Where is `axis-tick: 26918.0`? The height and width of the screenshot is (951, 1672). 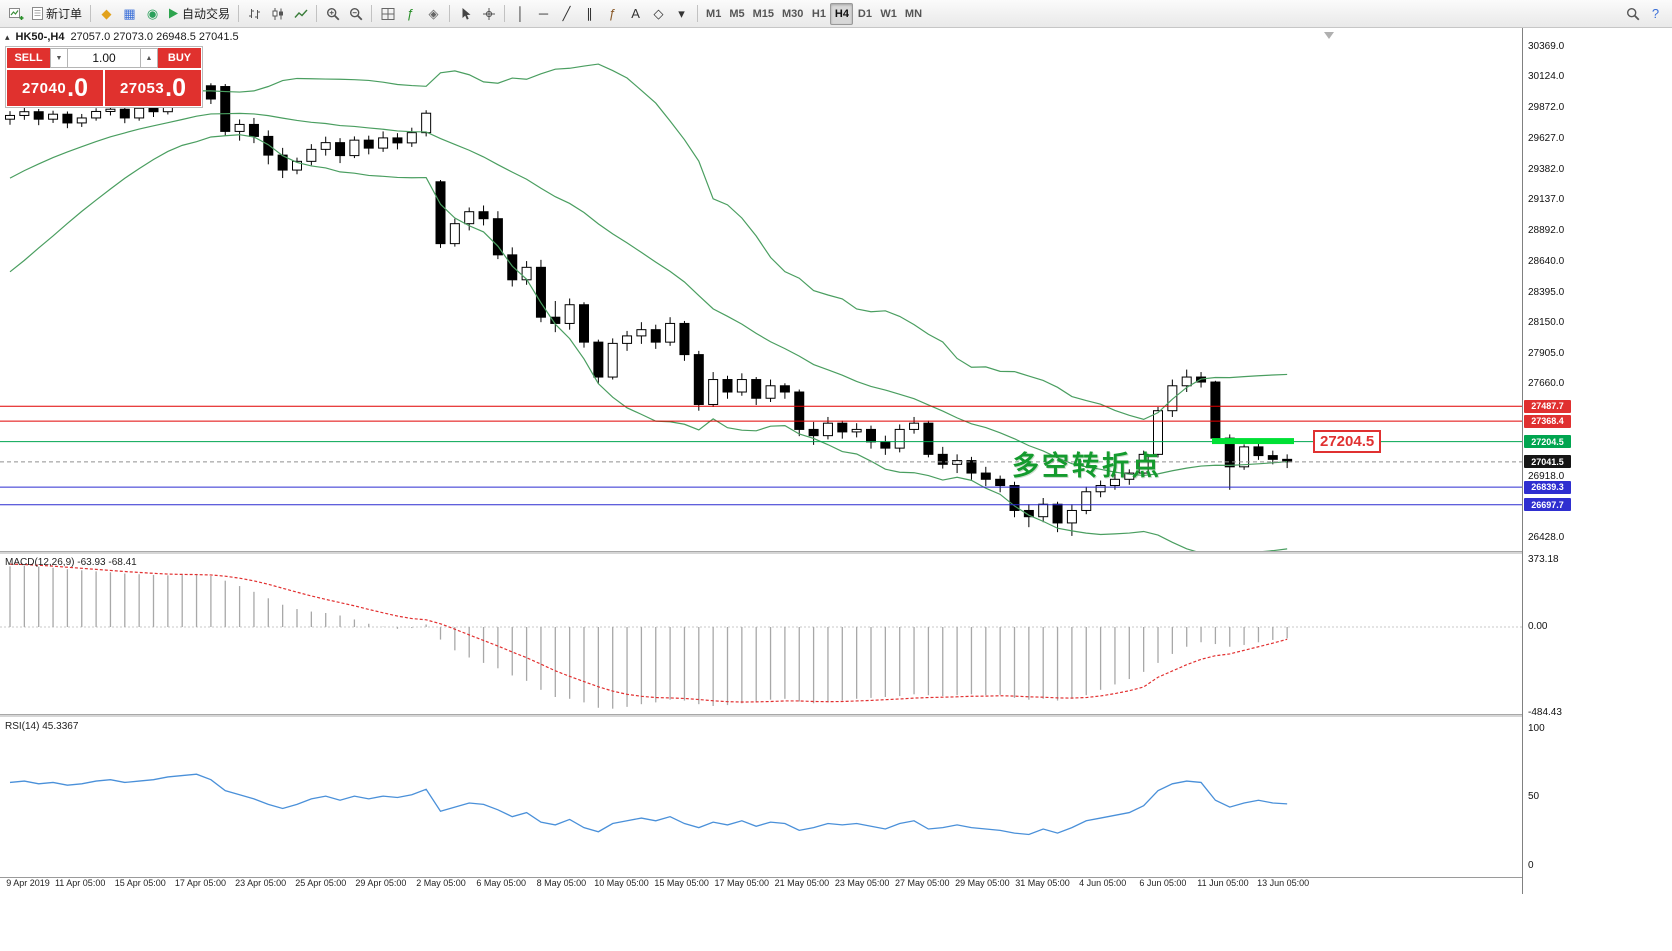
axis-tick: 26918.0 is located at coordinates (1546, 476).